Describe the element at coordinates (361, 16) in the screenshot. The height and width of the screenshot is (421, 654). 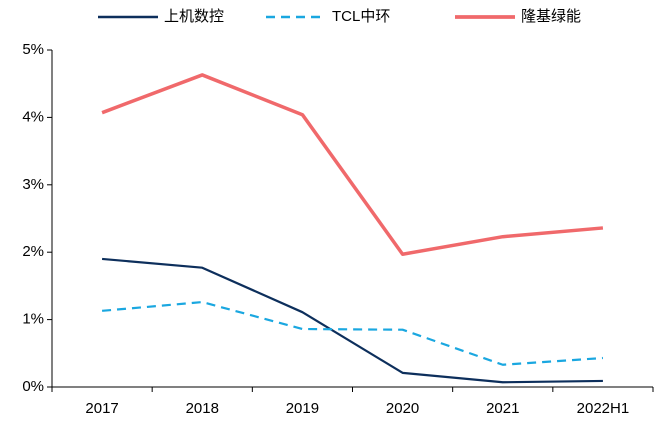
I see `legend-label: TCL中环` at that location.